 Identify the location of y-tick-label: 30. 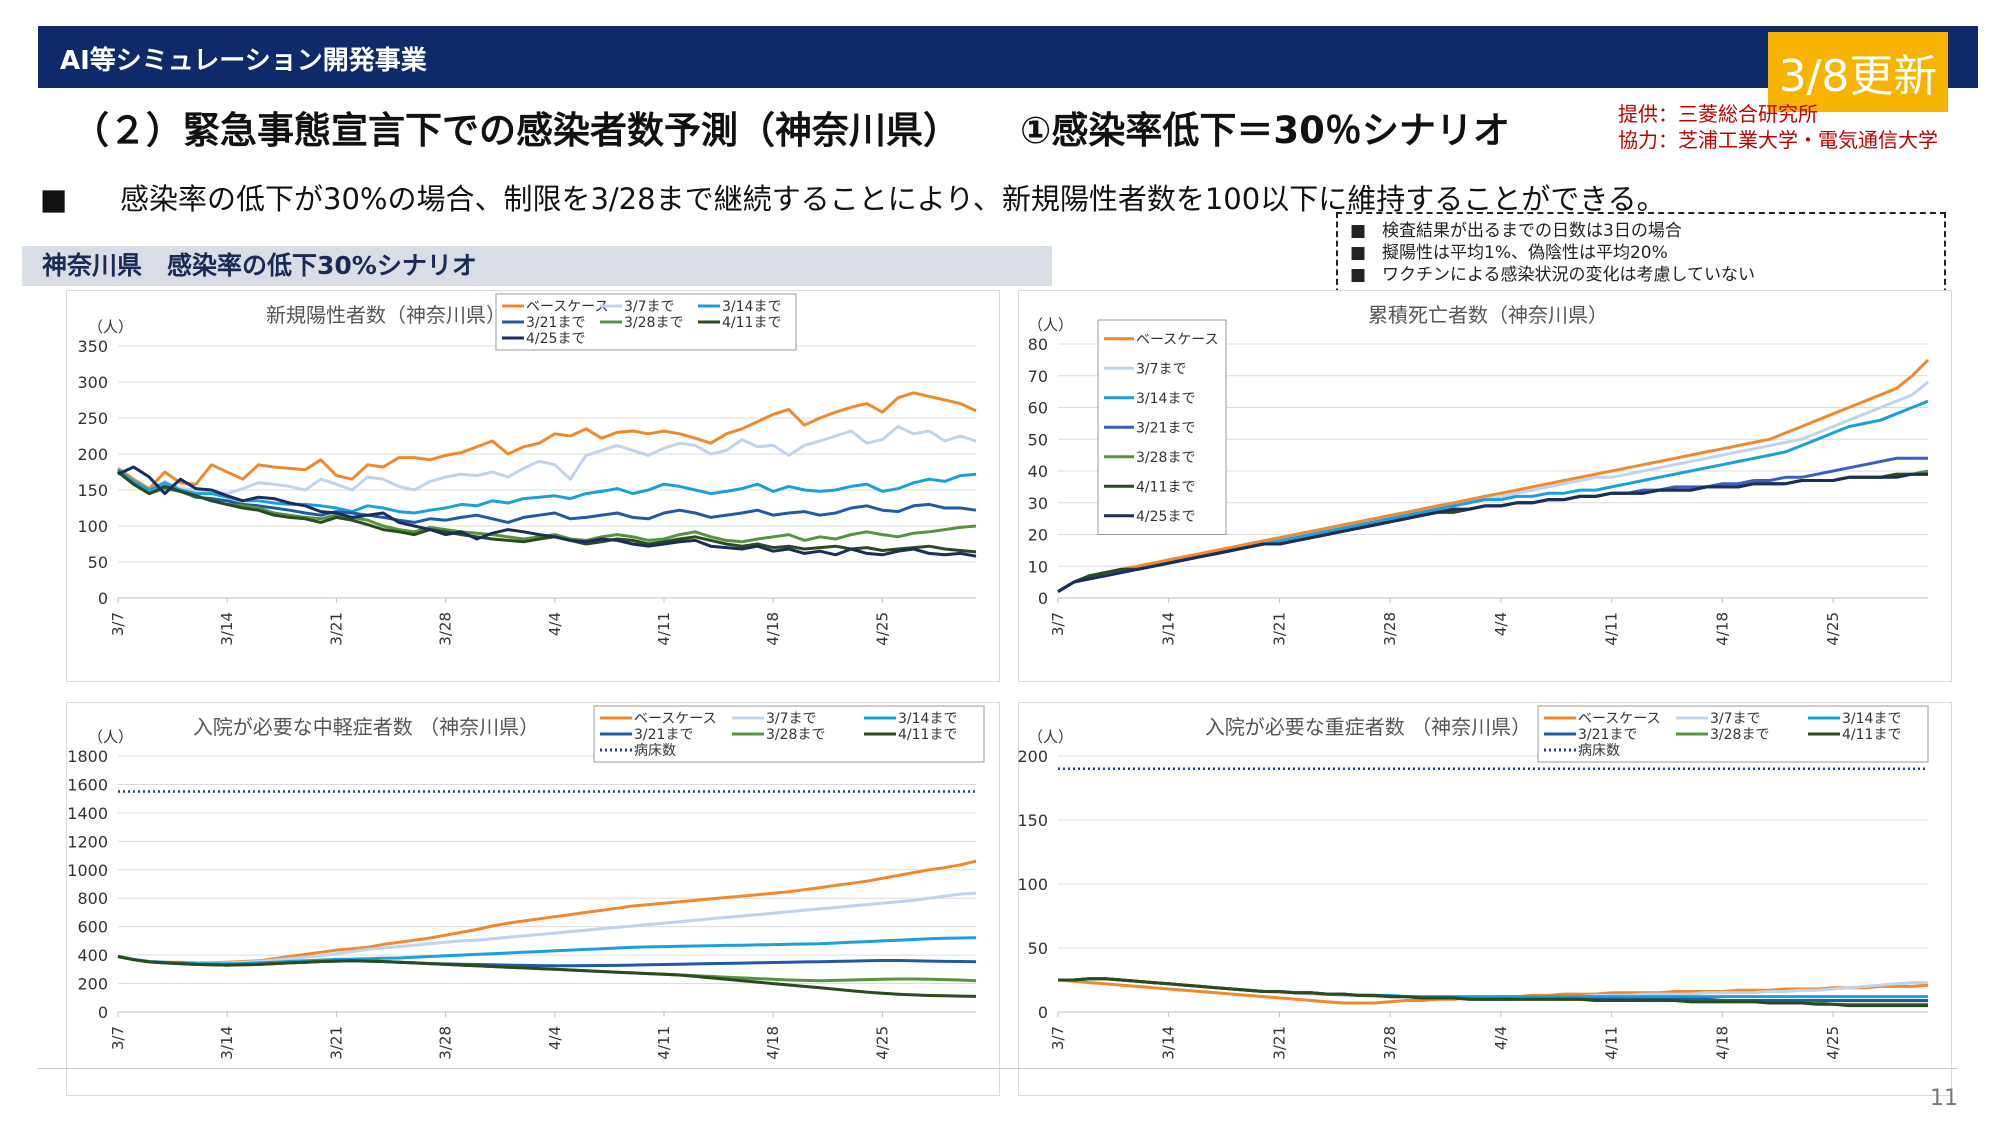
(1038, 503).